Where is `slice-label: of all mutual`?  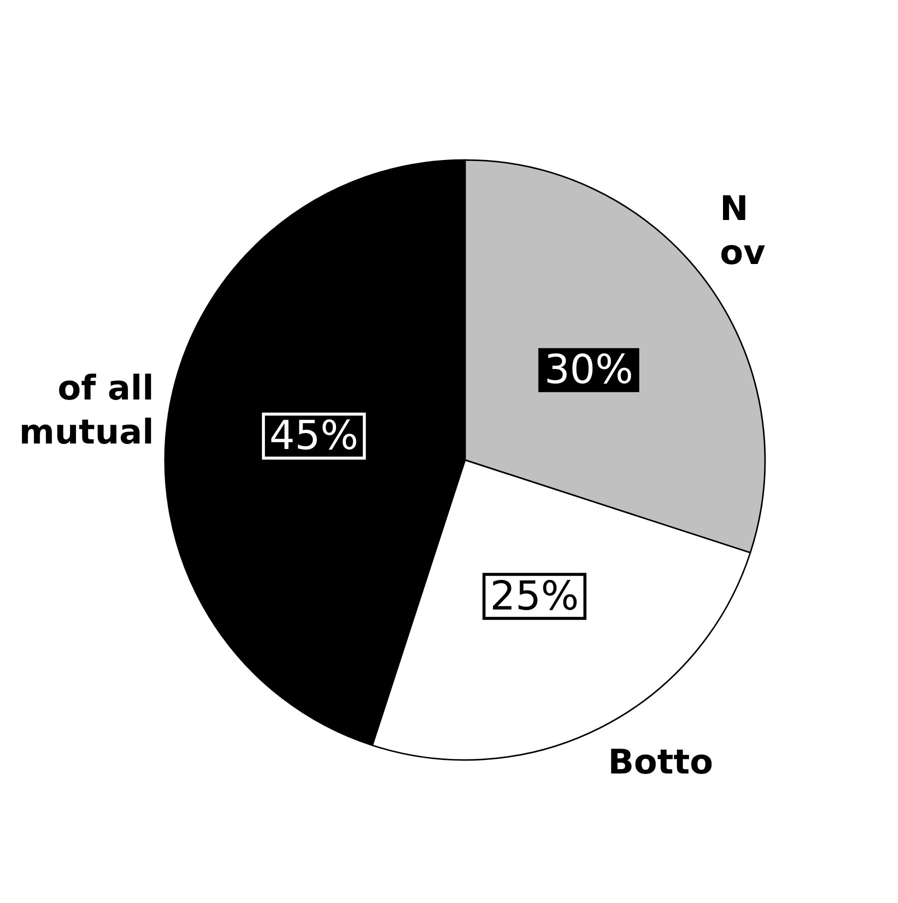 slice-label: of all mutual is located at coordinates (86, 410).